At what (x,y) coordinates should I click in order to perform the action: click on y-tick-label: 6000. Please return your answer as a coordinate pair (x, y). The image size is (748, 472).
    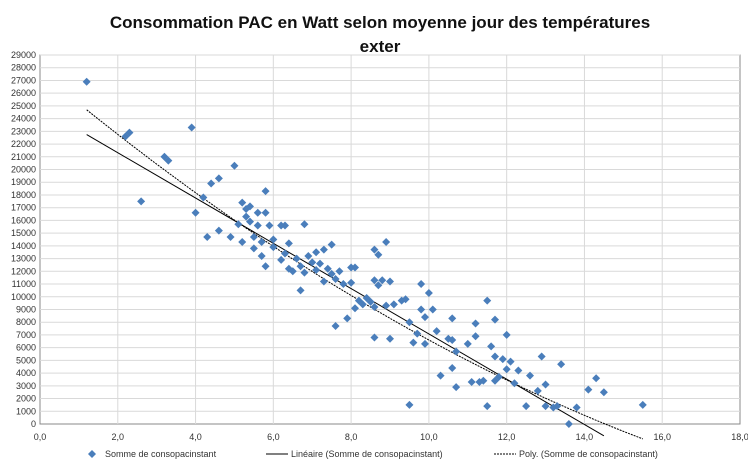
    Looking at the image, I should click on (26, 348).